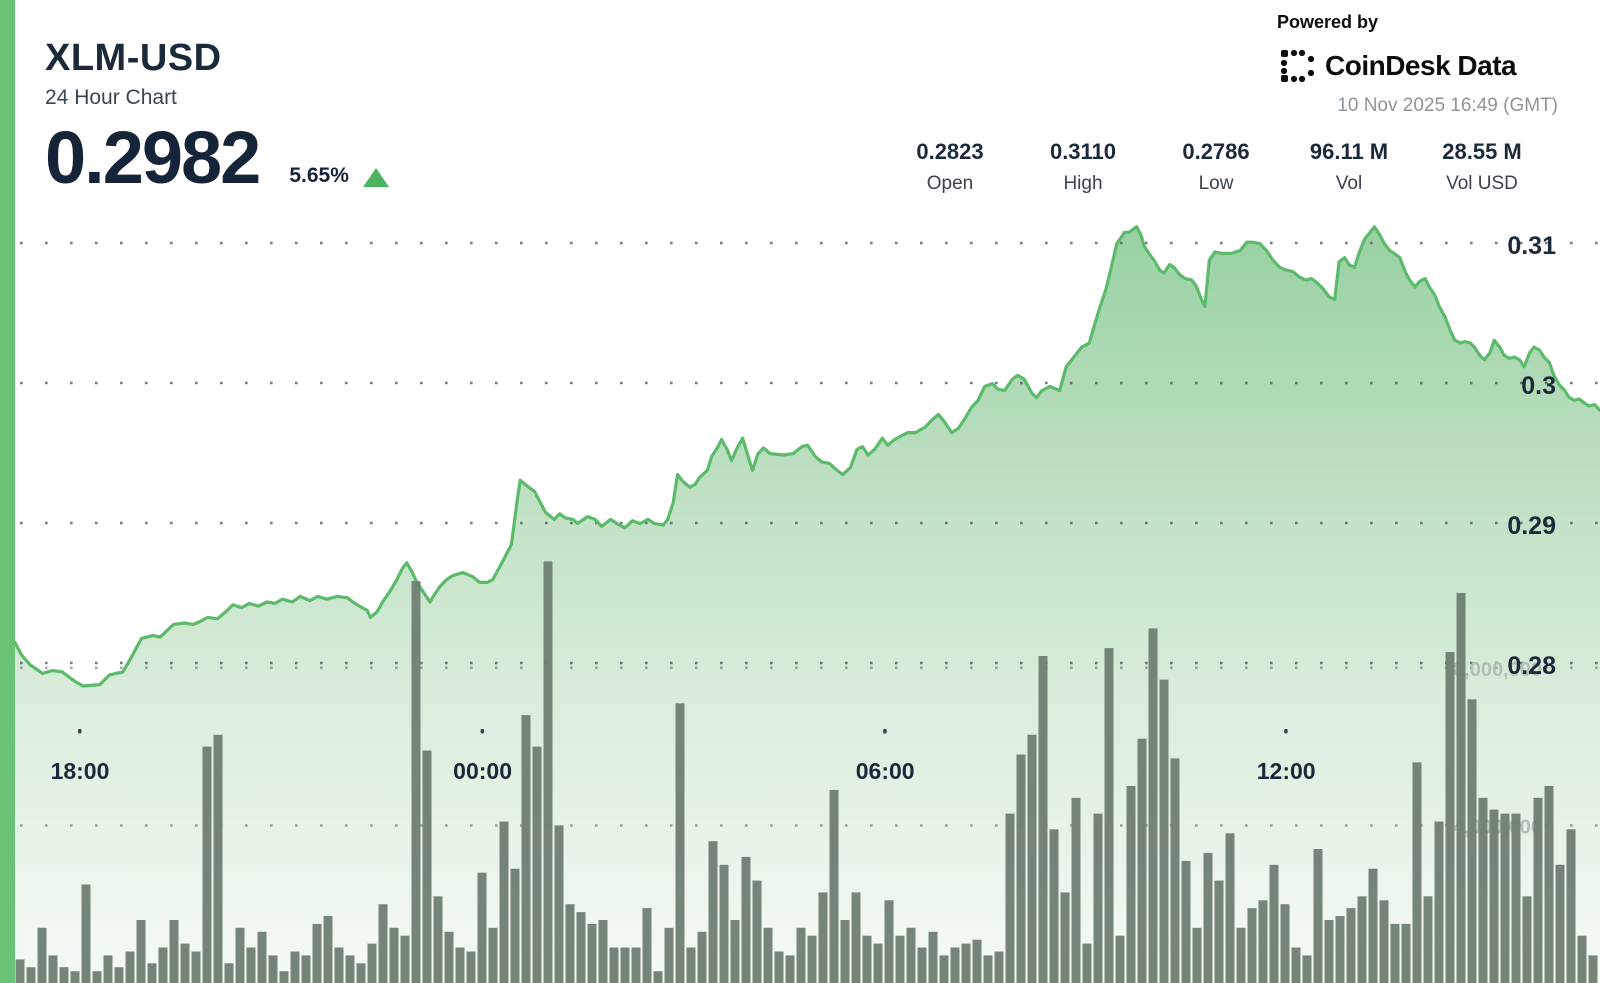 This screenshot has width=1600, height=983. What do you see at coordinates (1328, 22) in the screenshot?
I see `powered-by-label: Powered by` at bounding box center [1328, 22].